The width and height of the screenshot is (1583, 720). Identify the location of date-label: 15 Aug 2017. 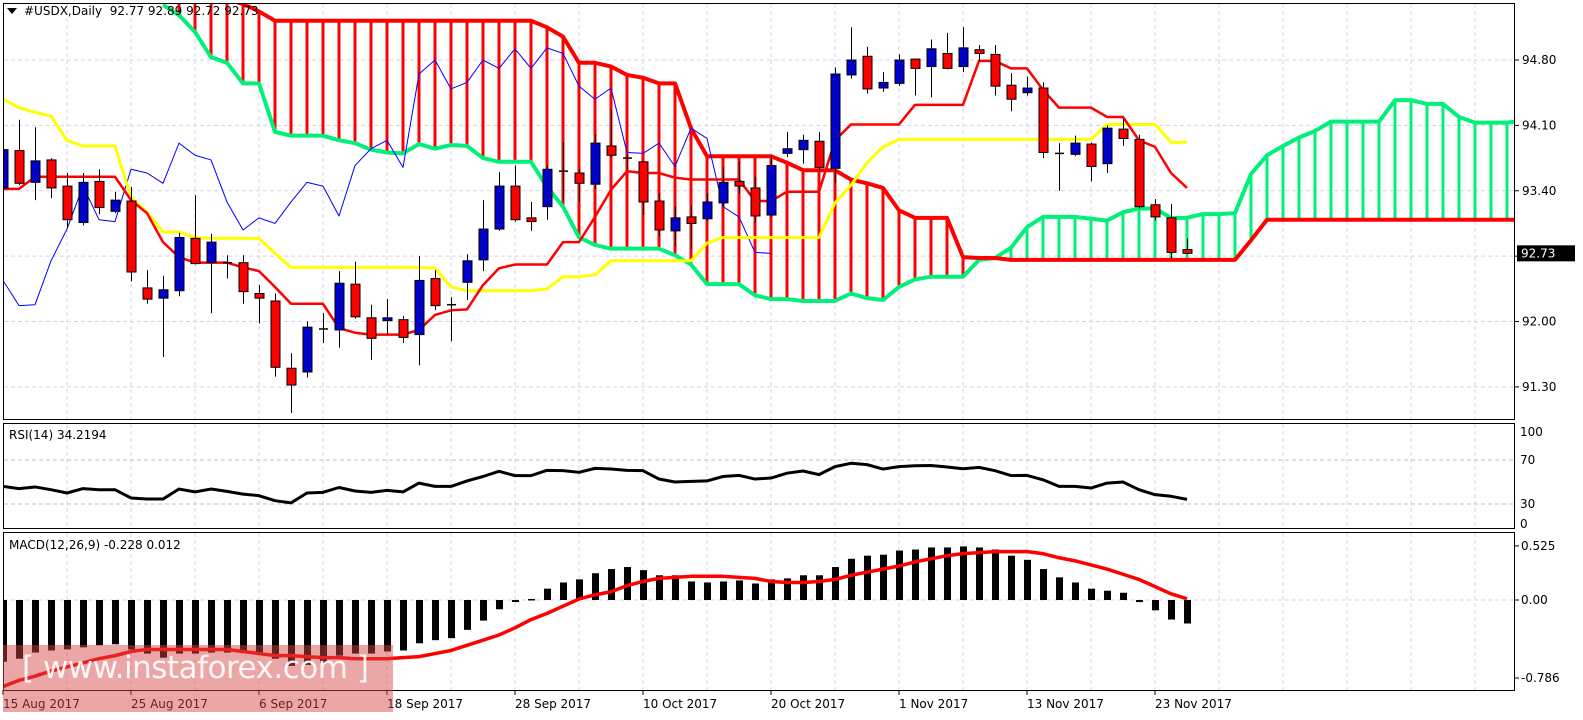
(41, 704).